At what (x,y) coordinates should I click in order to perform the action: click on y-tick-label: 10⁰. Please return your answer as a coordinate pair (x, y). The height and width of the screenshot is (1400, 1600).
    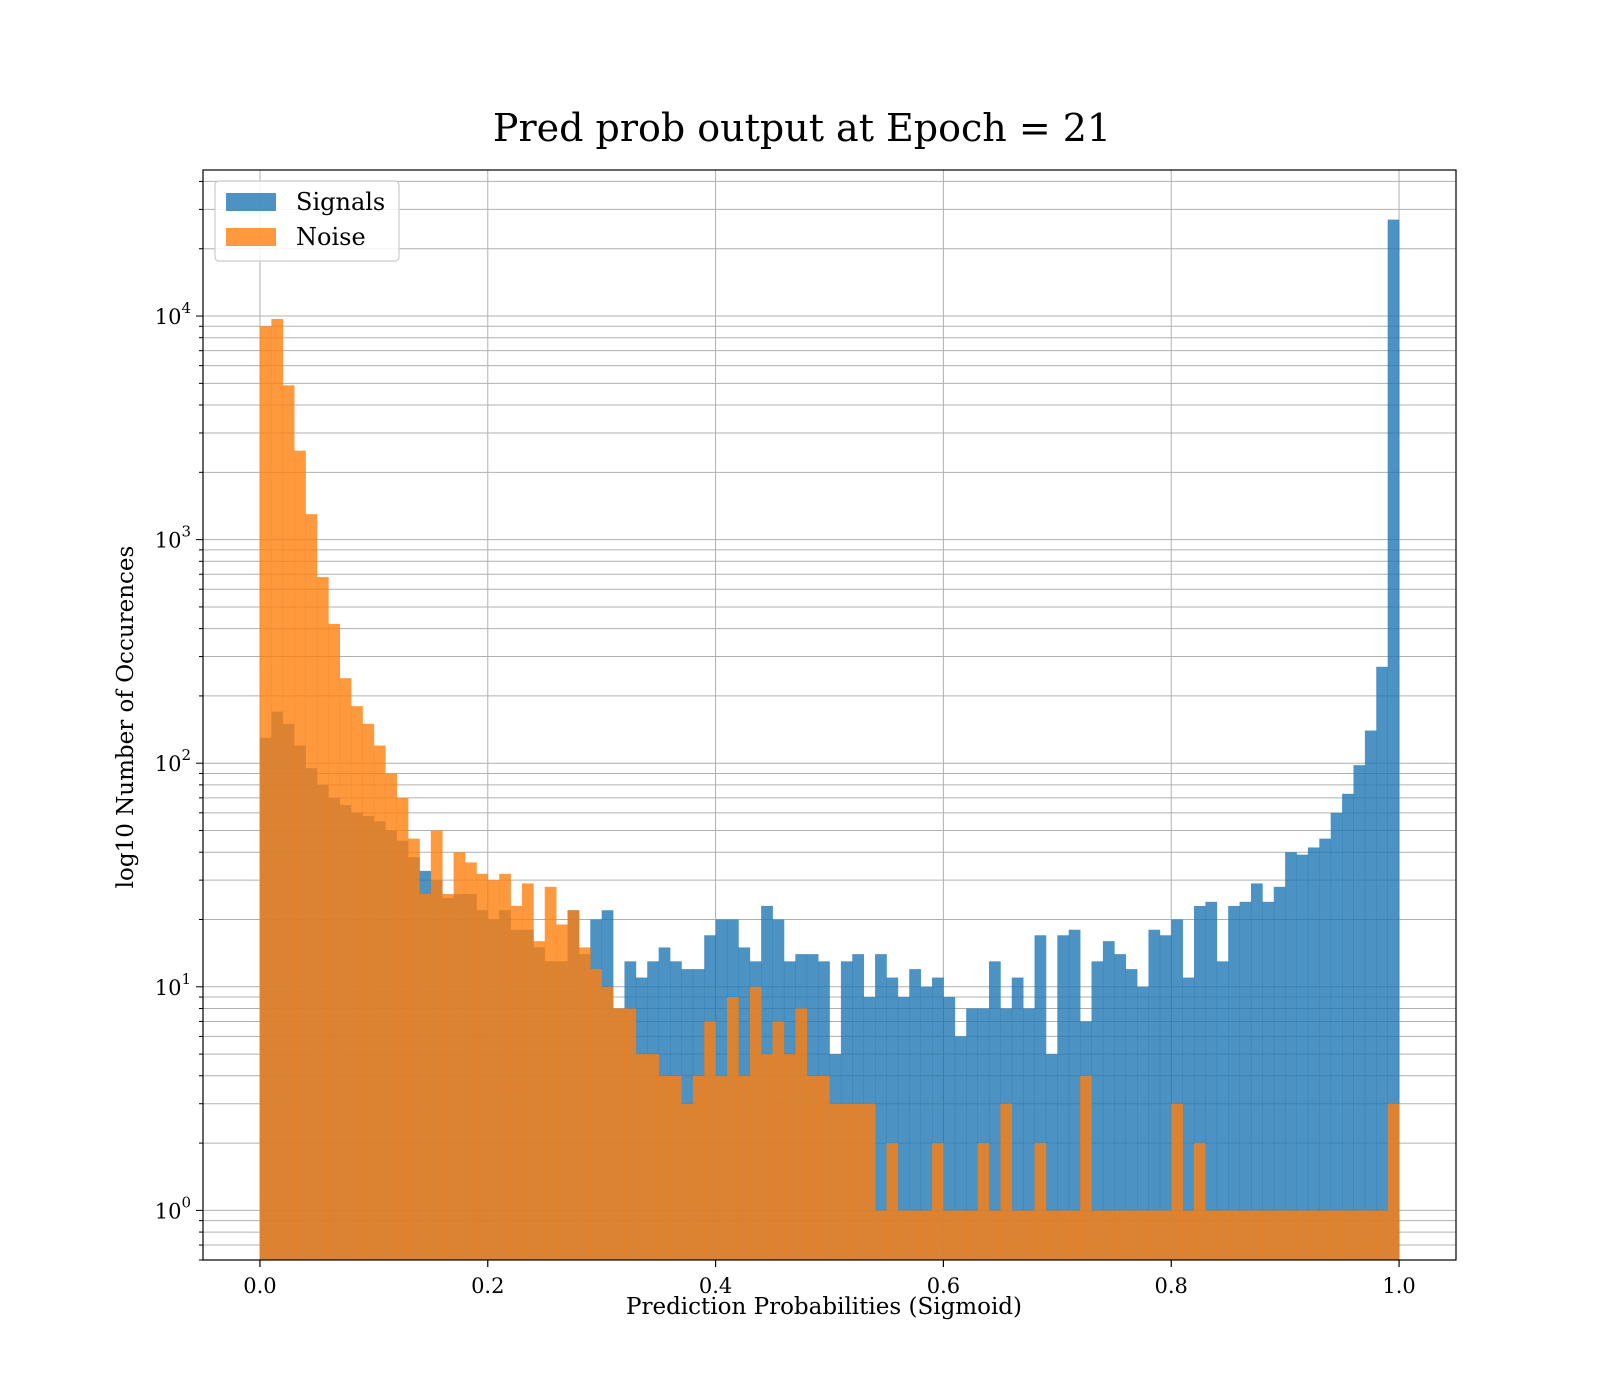
    Looking at the image, I should click on (173, 1208).